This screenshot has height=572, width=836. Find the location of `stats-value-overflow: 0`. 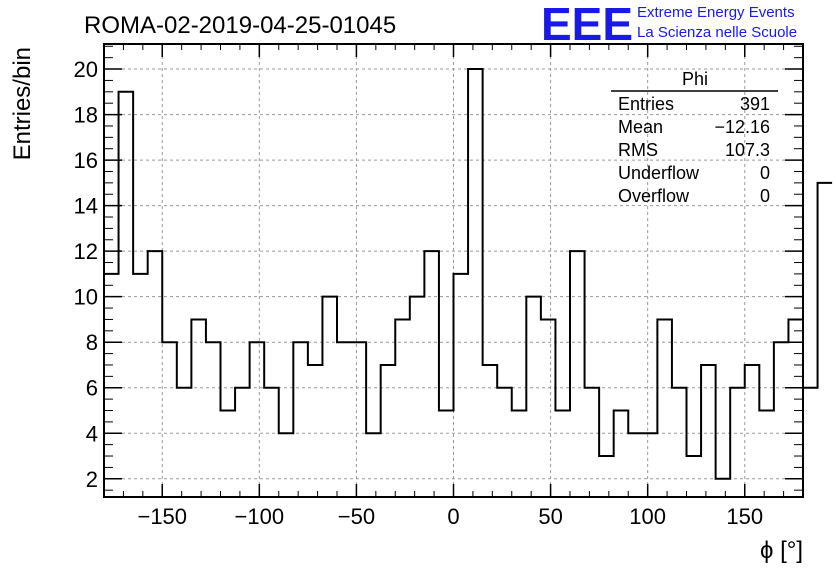

stats-value-overflow: 0 is located at coordinates (765, 196).